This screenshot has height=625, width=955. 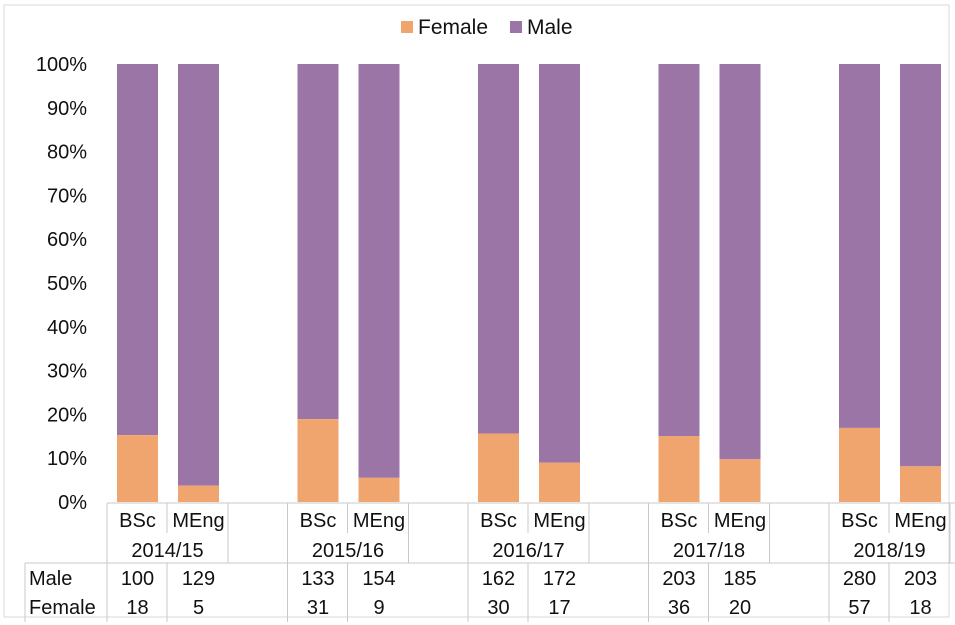 I want to click on y-tick-label: 70%, so click(x=67, y=196).